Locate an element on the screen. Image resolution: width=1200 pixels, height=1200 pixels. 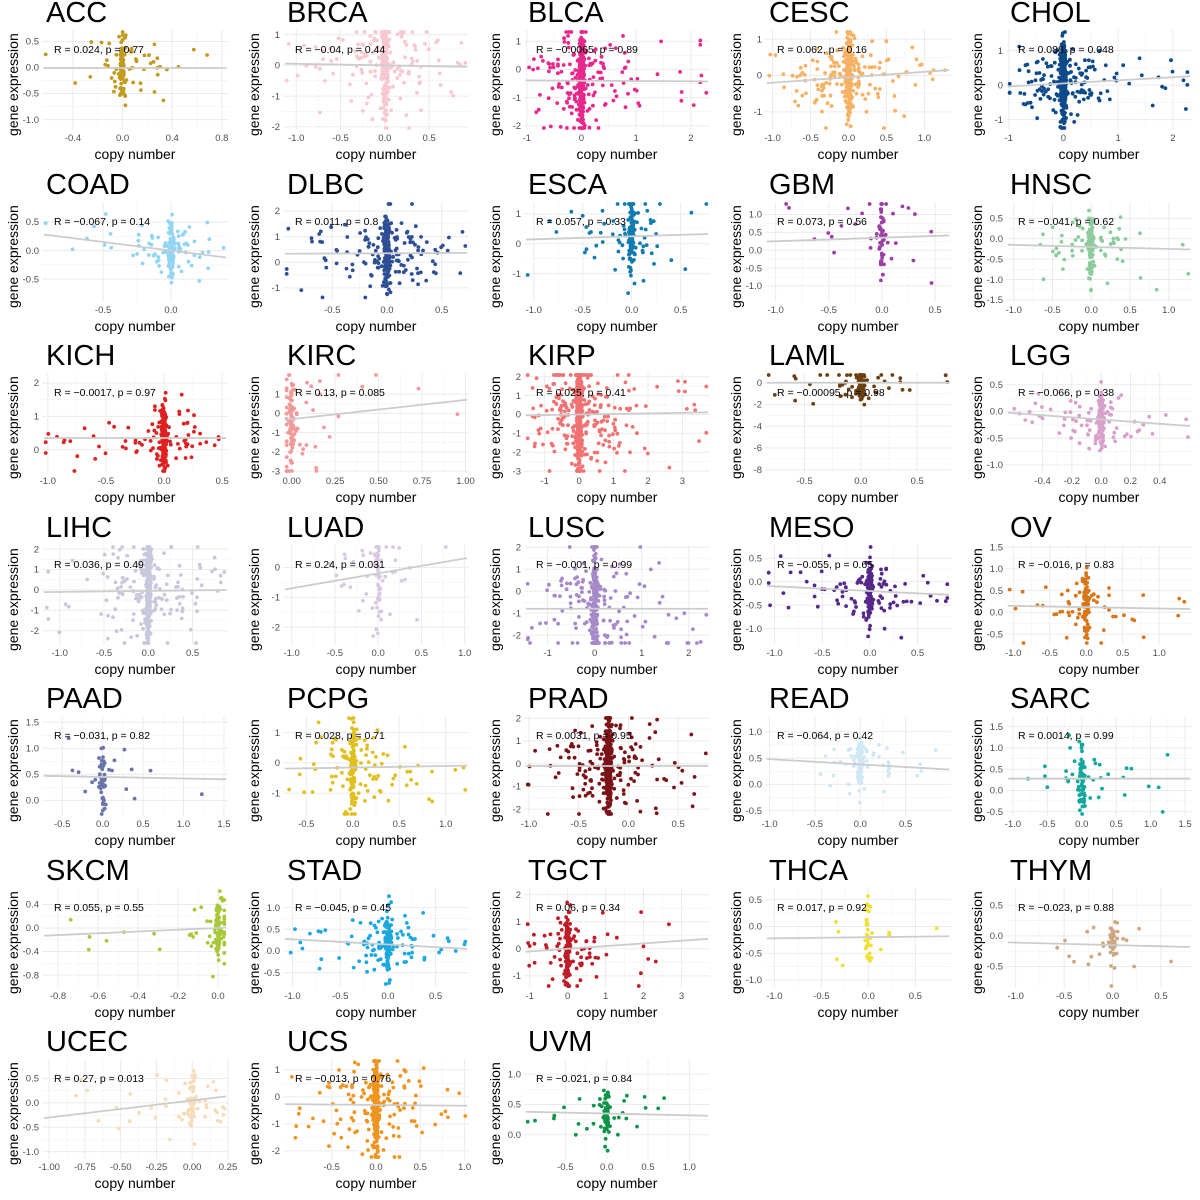
y-tick-label: -4 is located at coordinates (758, 426).